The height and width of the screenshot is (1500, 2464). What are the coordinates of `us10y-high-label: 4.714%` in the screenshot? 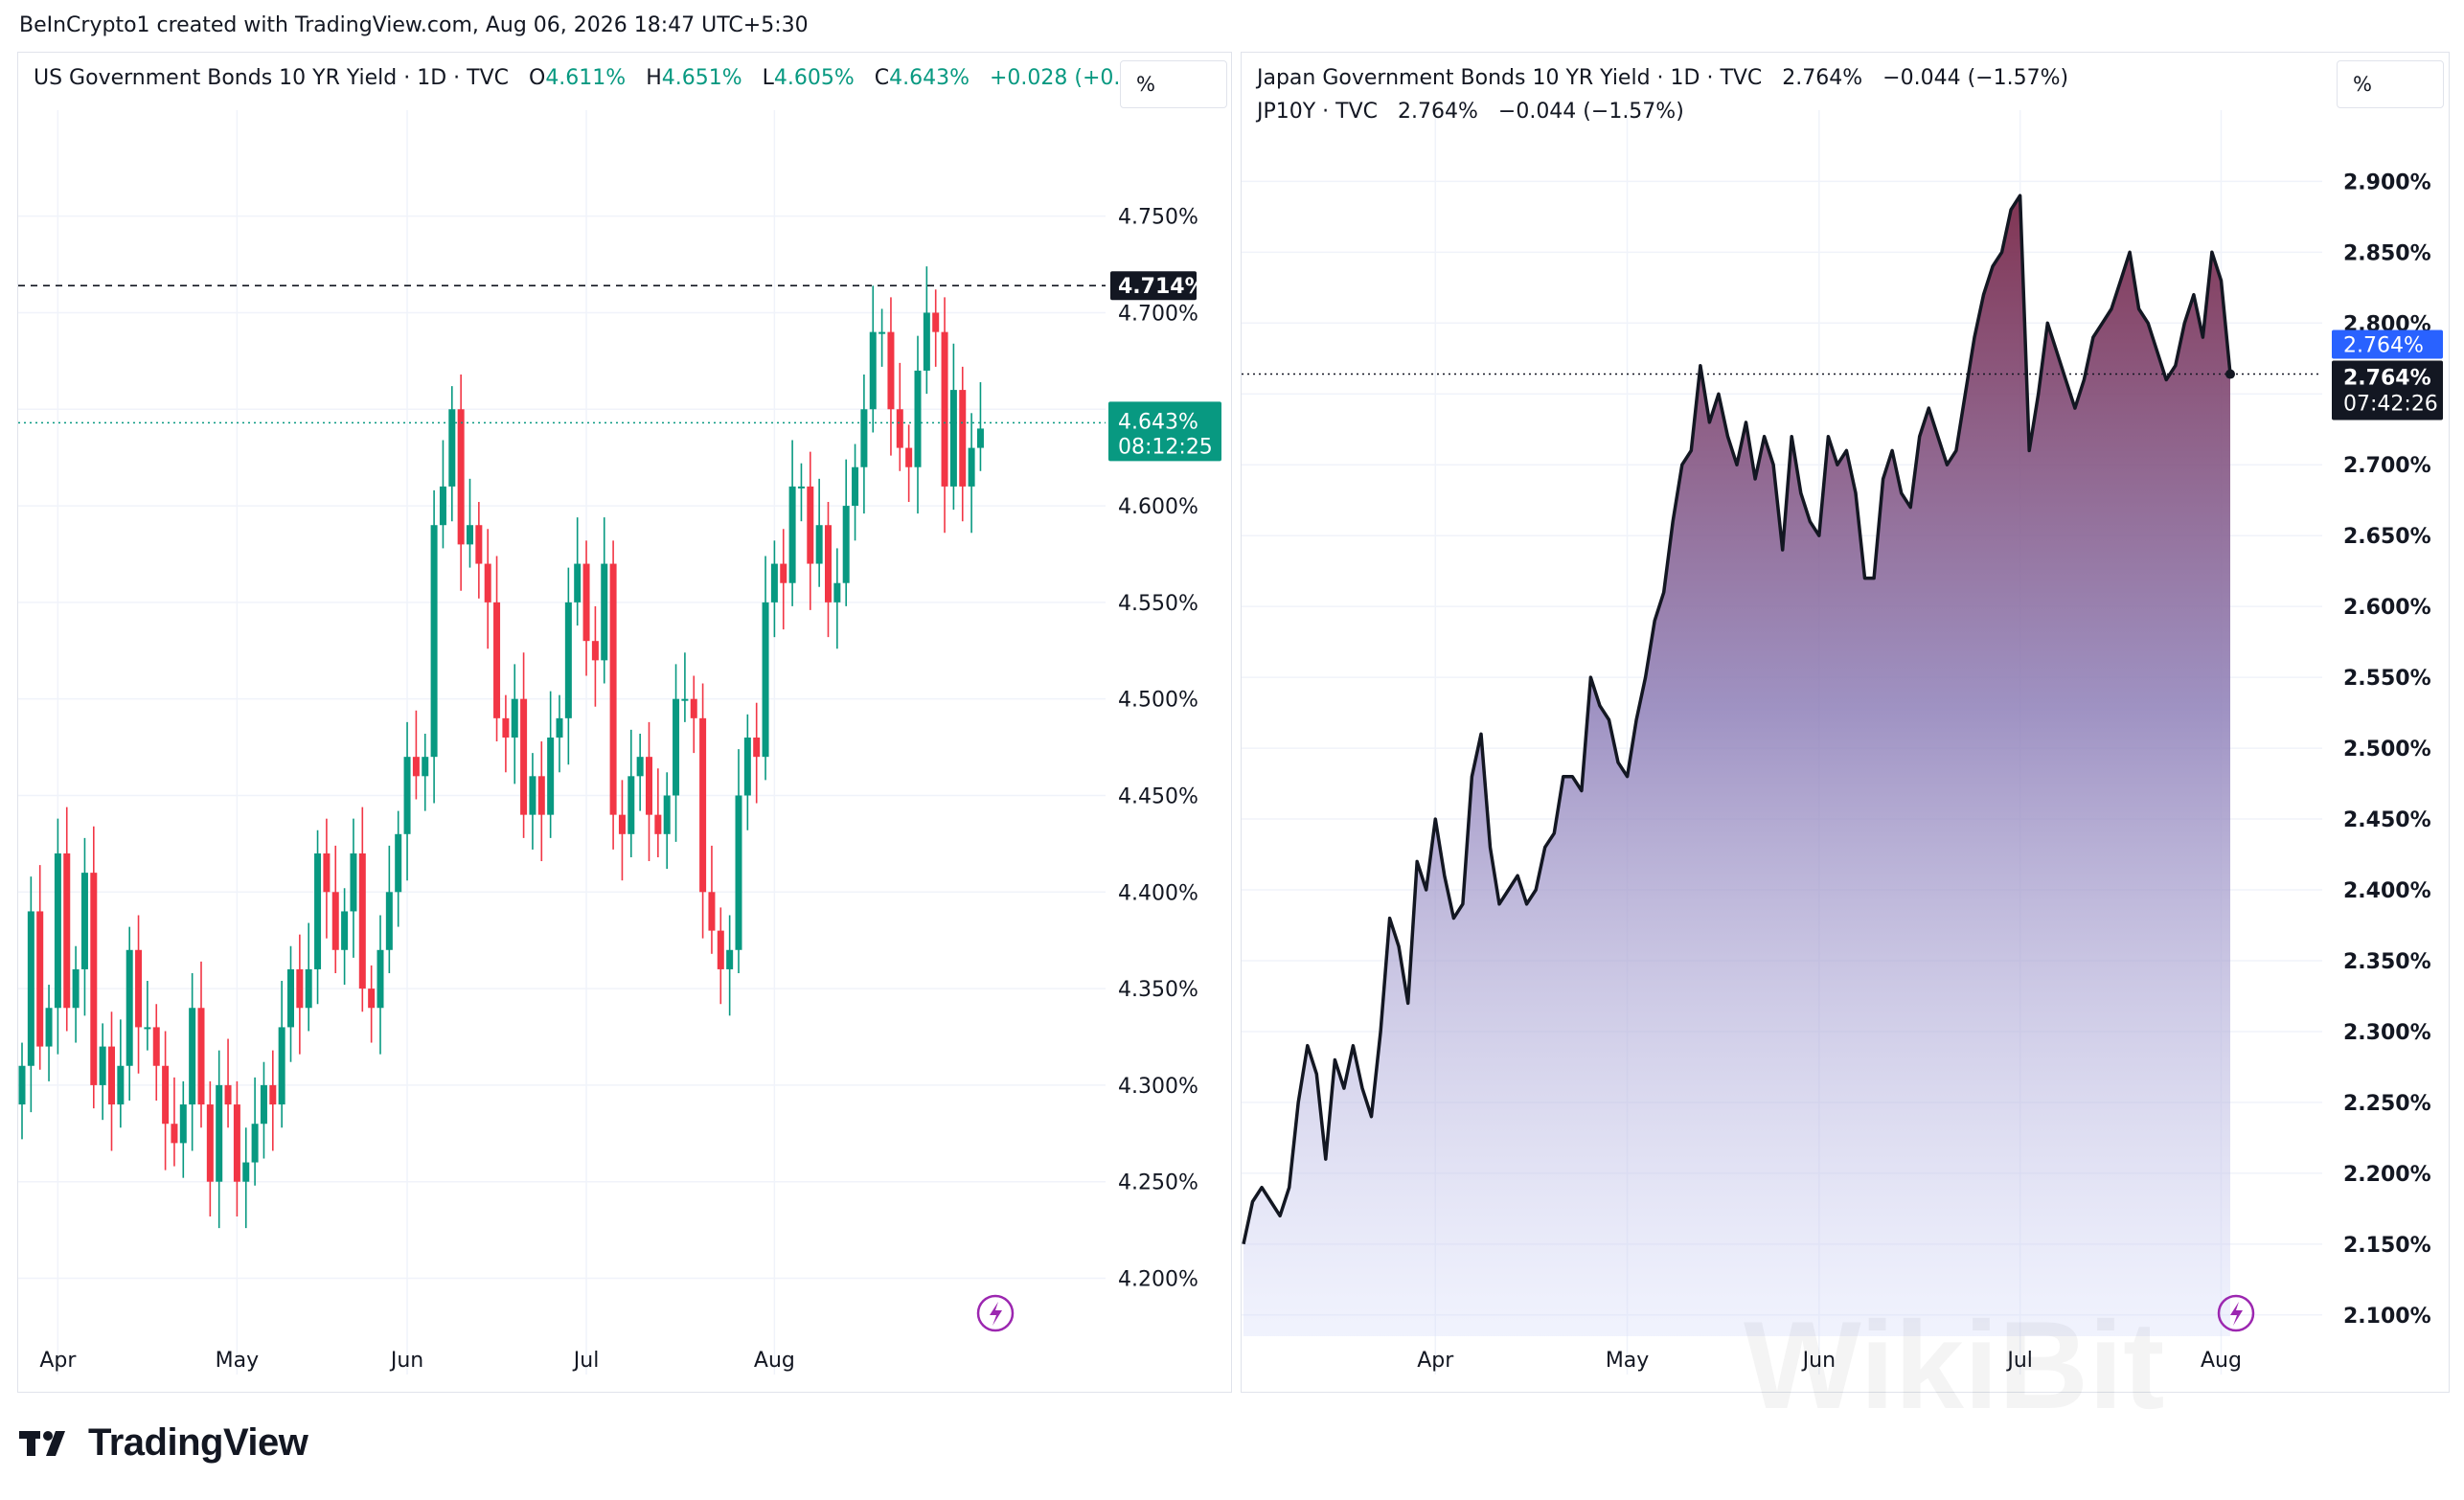 It's located at (1162, 287).